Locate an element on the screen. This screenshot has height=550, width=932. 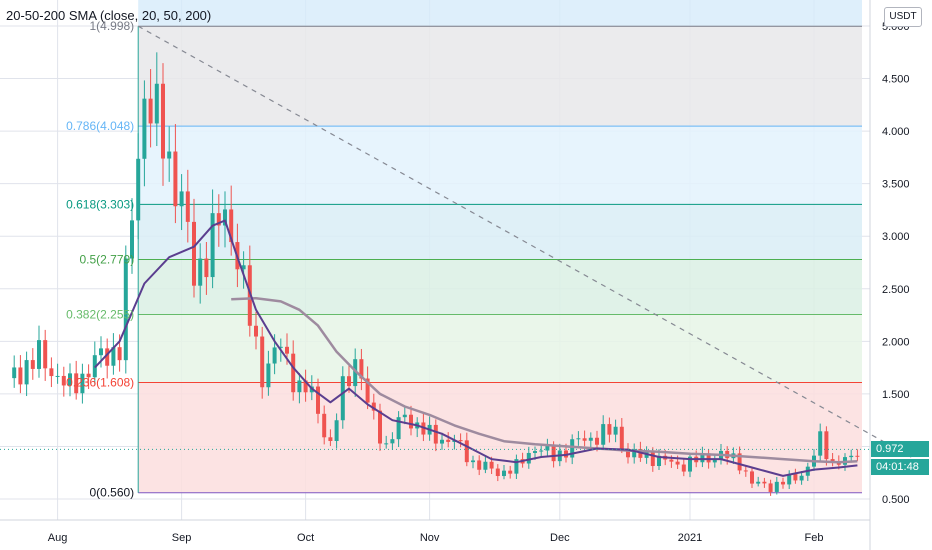
study-title: 20-50-200 SMA (close, 20, 50, 200) is located at coordinates (109, 15).